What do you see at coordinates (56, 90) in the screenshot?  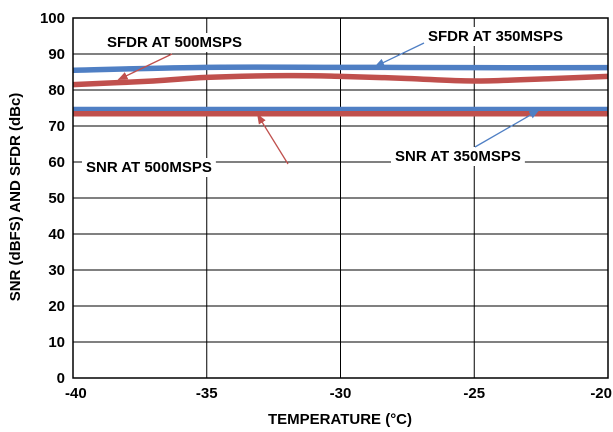 I see `y-tick-label: 80` at bounding box center [56, 90].